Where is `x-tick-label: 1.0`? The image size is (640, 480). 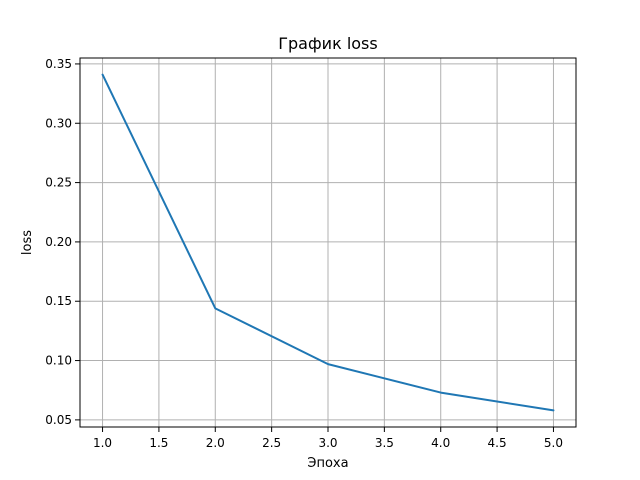
x-tick-label: 1.0 is located at coordinates (102, 443).